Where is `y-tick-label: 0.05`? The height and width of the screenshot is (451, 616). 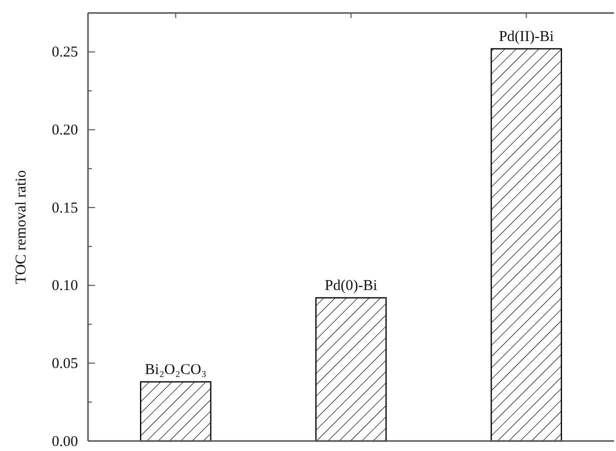 y-tick-label: 0.05 is located at coordinates (65, 364).